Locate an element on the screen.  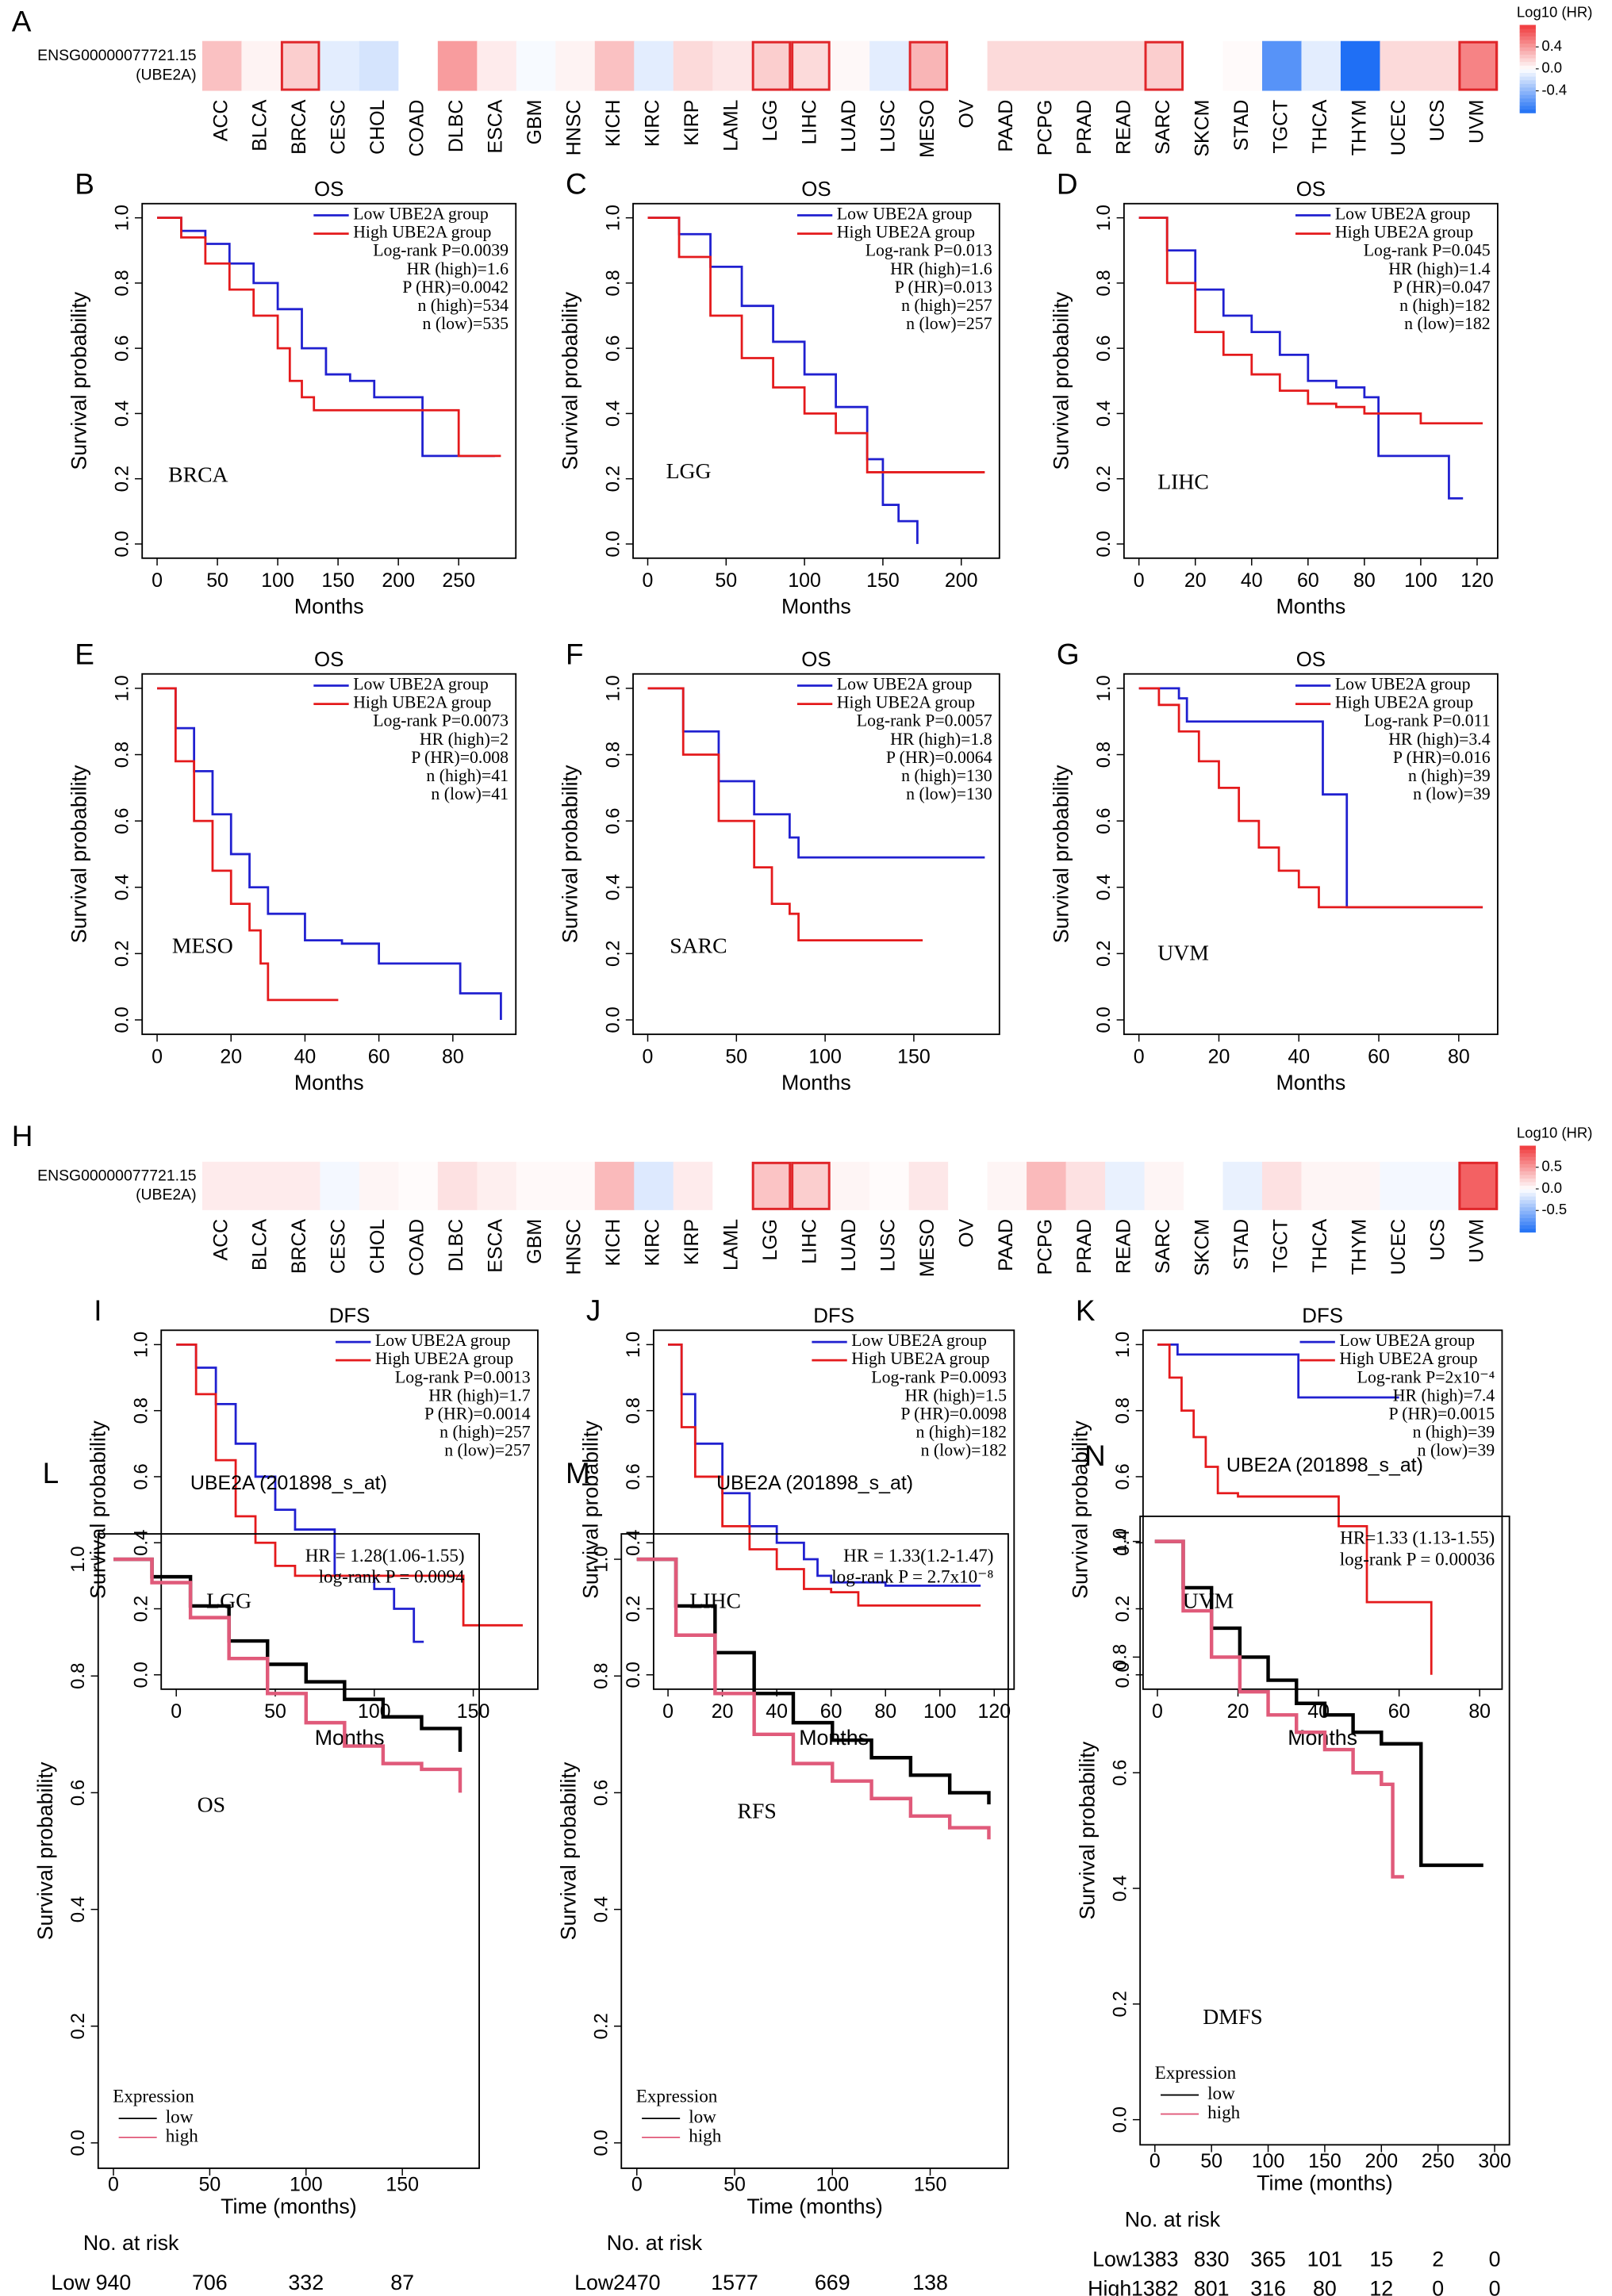
x-tick-label: 150 is located at coordinates (402, 2185).